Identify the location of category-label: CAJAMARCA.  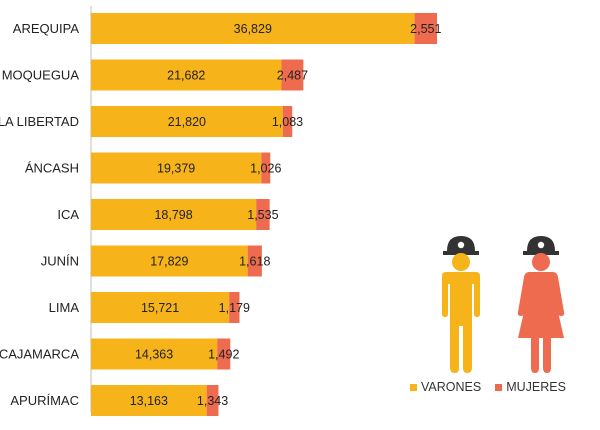
(39, 354).